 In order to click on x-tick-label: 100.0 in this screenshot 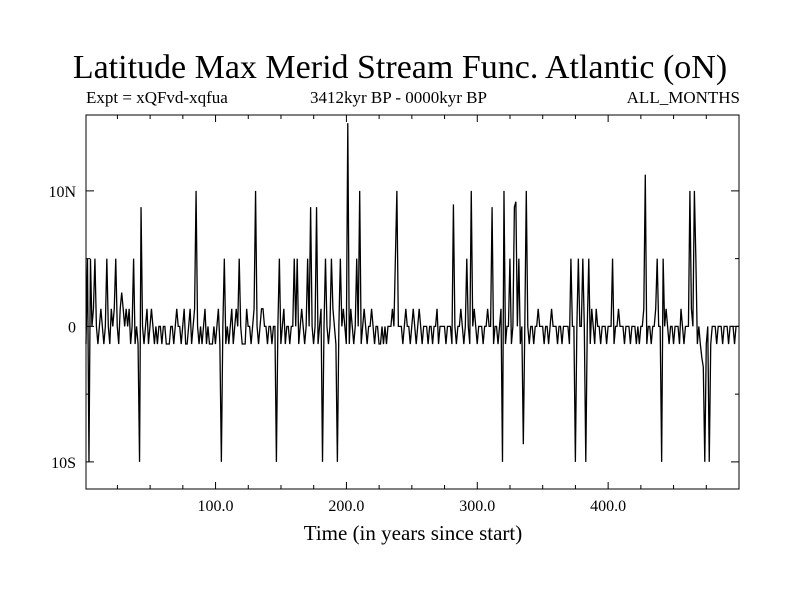, I will do `click(216, 506)`.